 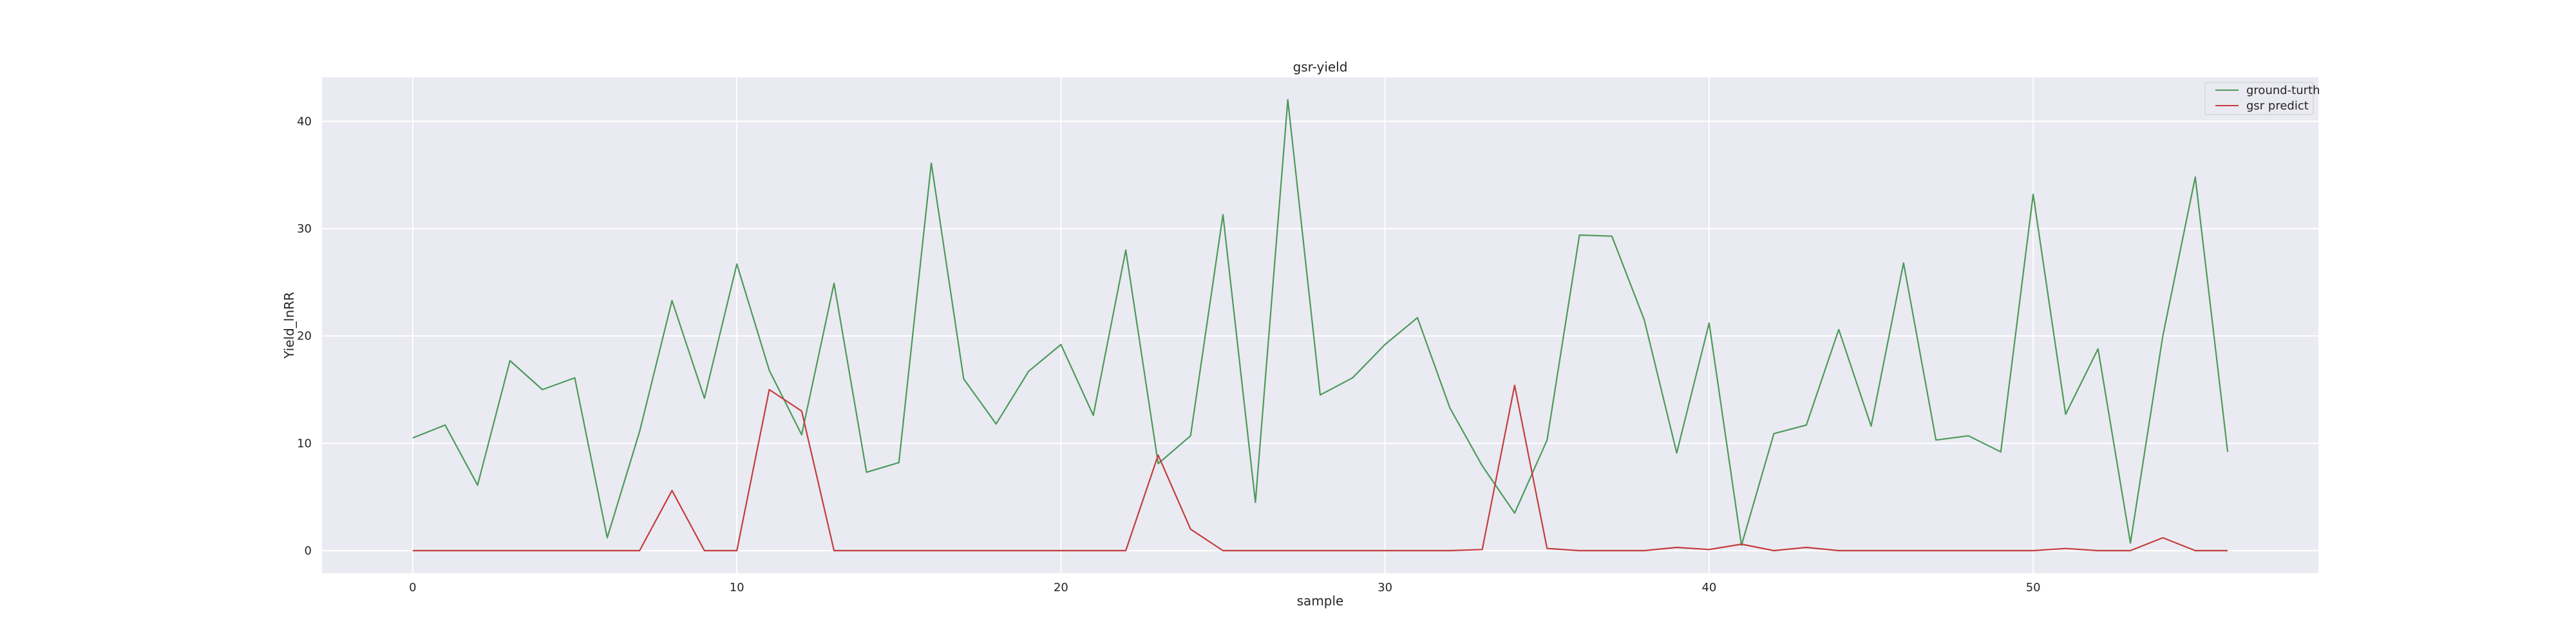 What do you see at coordinates (289, 326) in the screenshot?
I see `y-axis-label: Yield_lnRR` at bounding box center [289, 326].